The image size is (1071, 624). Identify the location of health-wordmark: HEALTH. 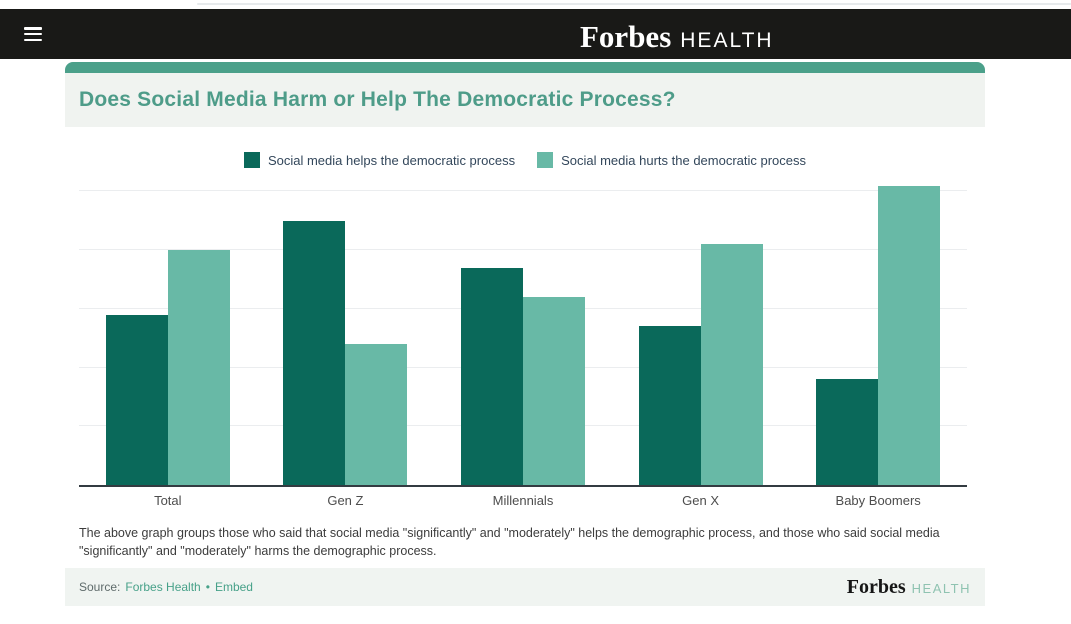
(727, 40).